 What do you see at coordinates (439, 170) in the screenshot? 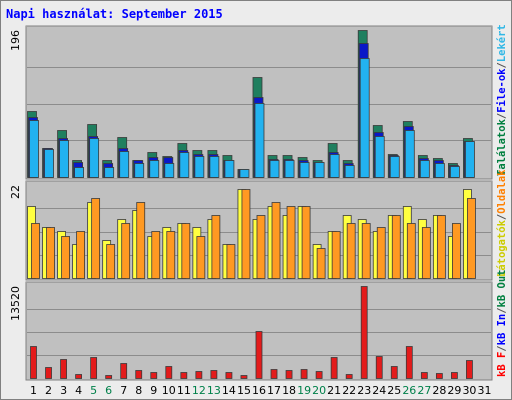
I see `bar-hits-lekért-day-28: Lekért 28: 19` at bounding box center [439, 170].